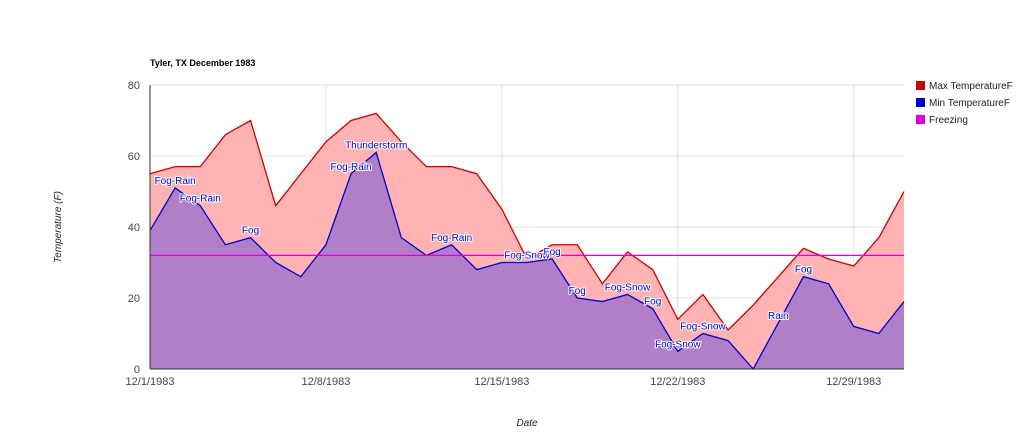  Describe the element at coordinates (501, 382) in the screenshot. I see `x-tick-label: 12/15/1983` at that location.